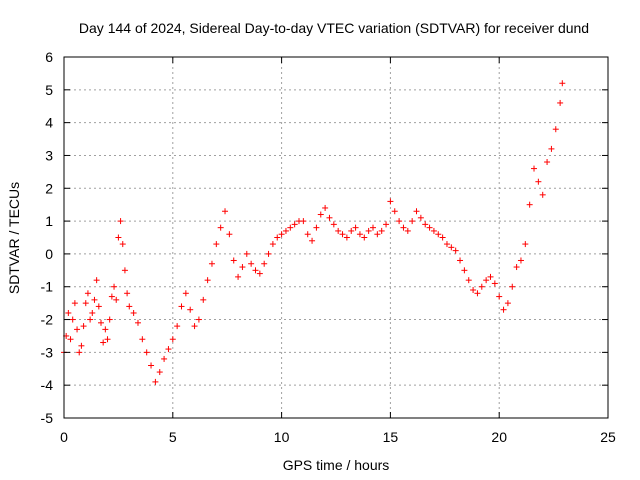 The width and height of the screenshot is (640, 480). Describe the element at coordinates (14, 238) in the screenshot. I see `y-axis-label: SDTVAR / TECUs` at that location.